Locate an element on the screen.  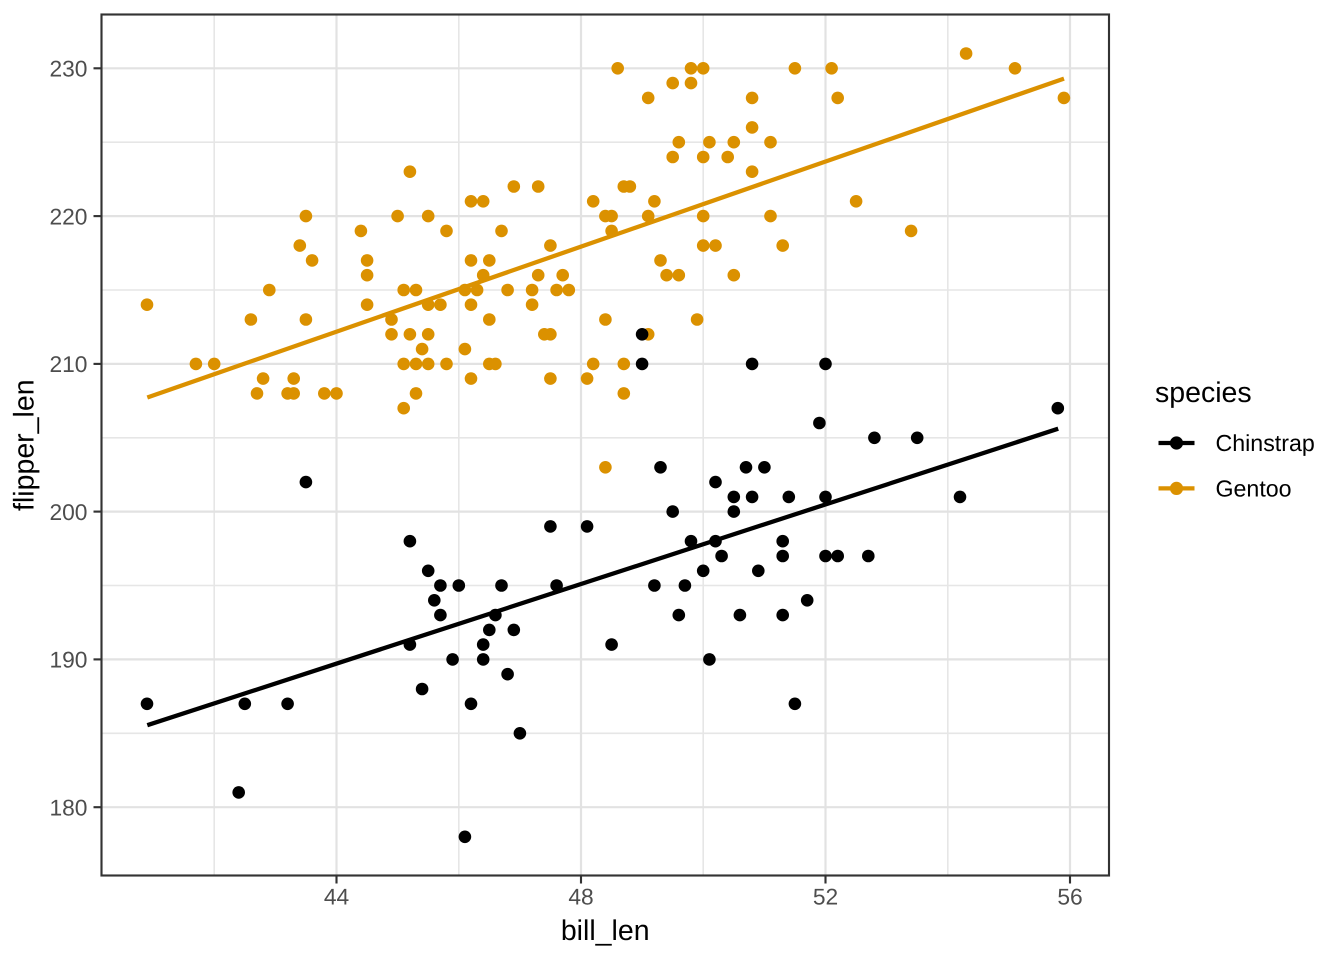
svg-text: 180 is located at coordinates (68, 807).